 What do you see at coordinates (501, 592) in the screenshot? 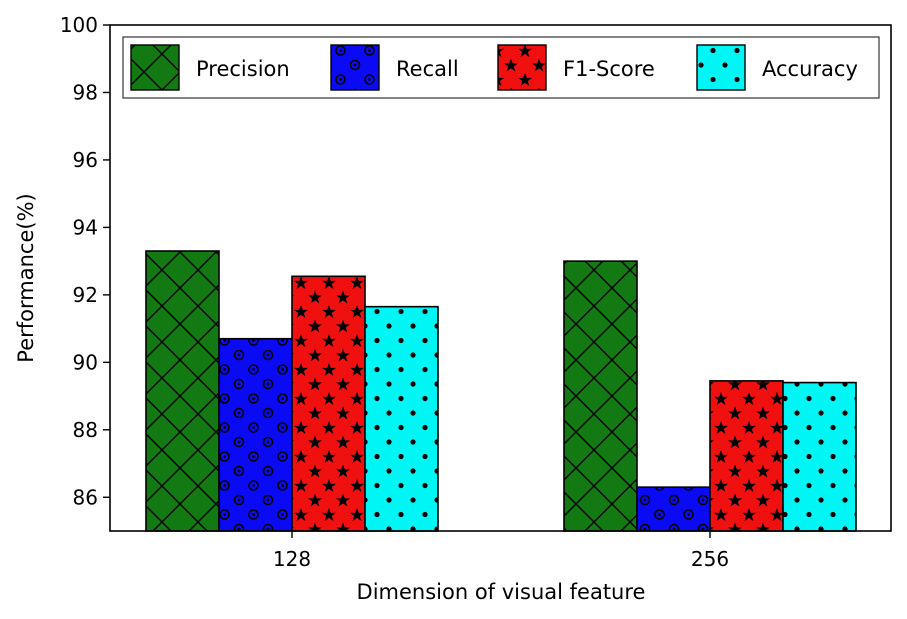
I see `x-axis-label: Dimension of visual feature` at bounding box center [501, 592].